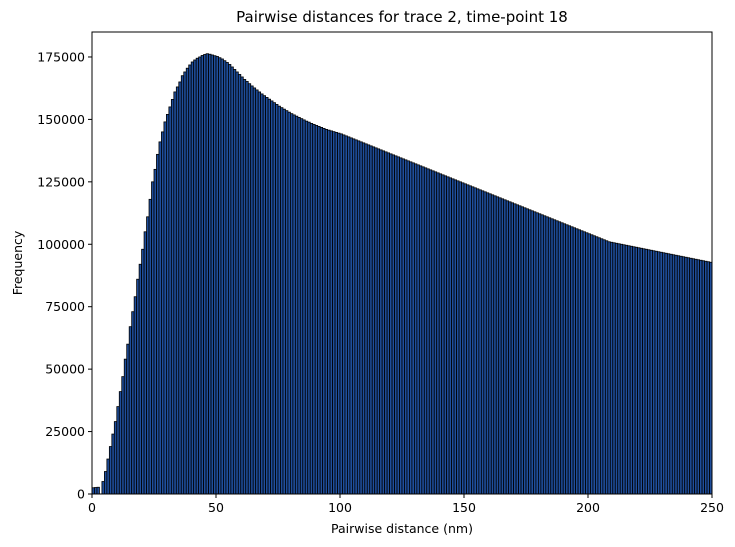 The width and height of the screenshot is (735, 547). I want to click on y-tick-label: 150000, so click(61, 119).